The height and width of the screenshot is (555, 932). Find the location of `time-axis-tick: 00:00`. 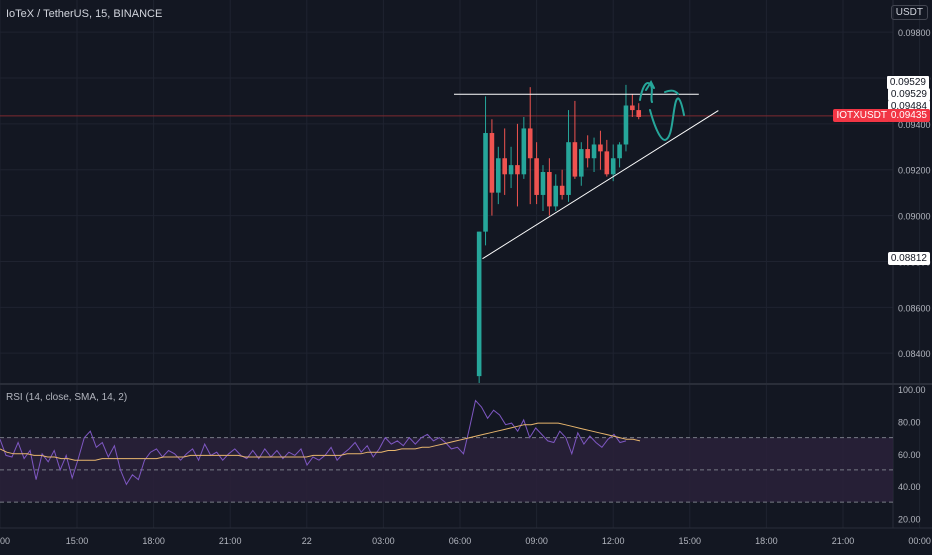

time-axis-tick: 00:00 is located at coordinates (919, 541).